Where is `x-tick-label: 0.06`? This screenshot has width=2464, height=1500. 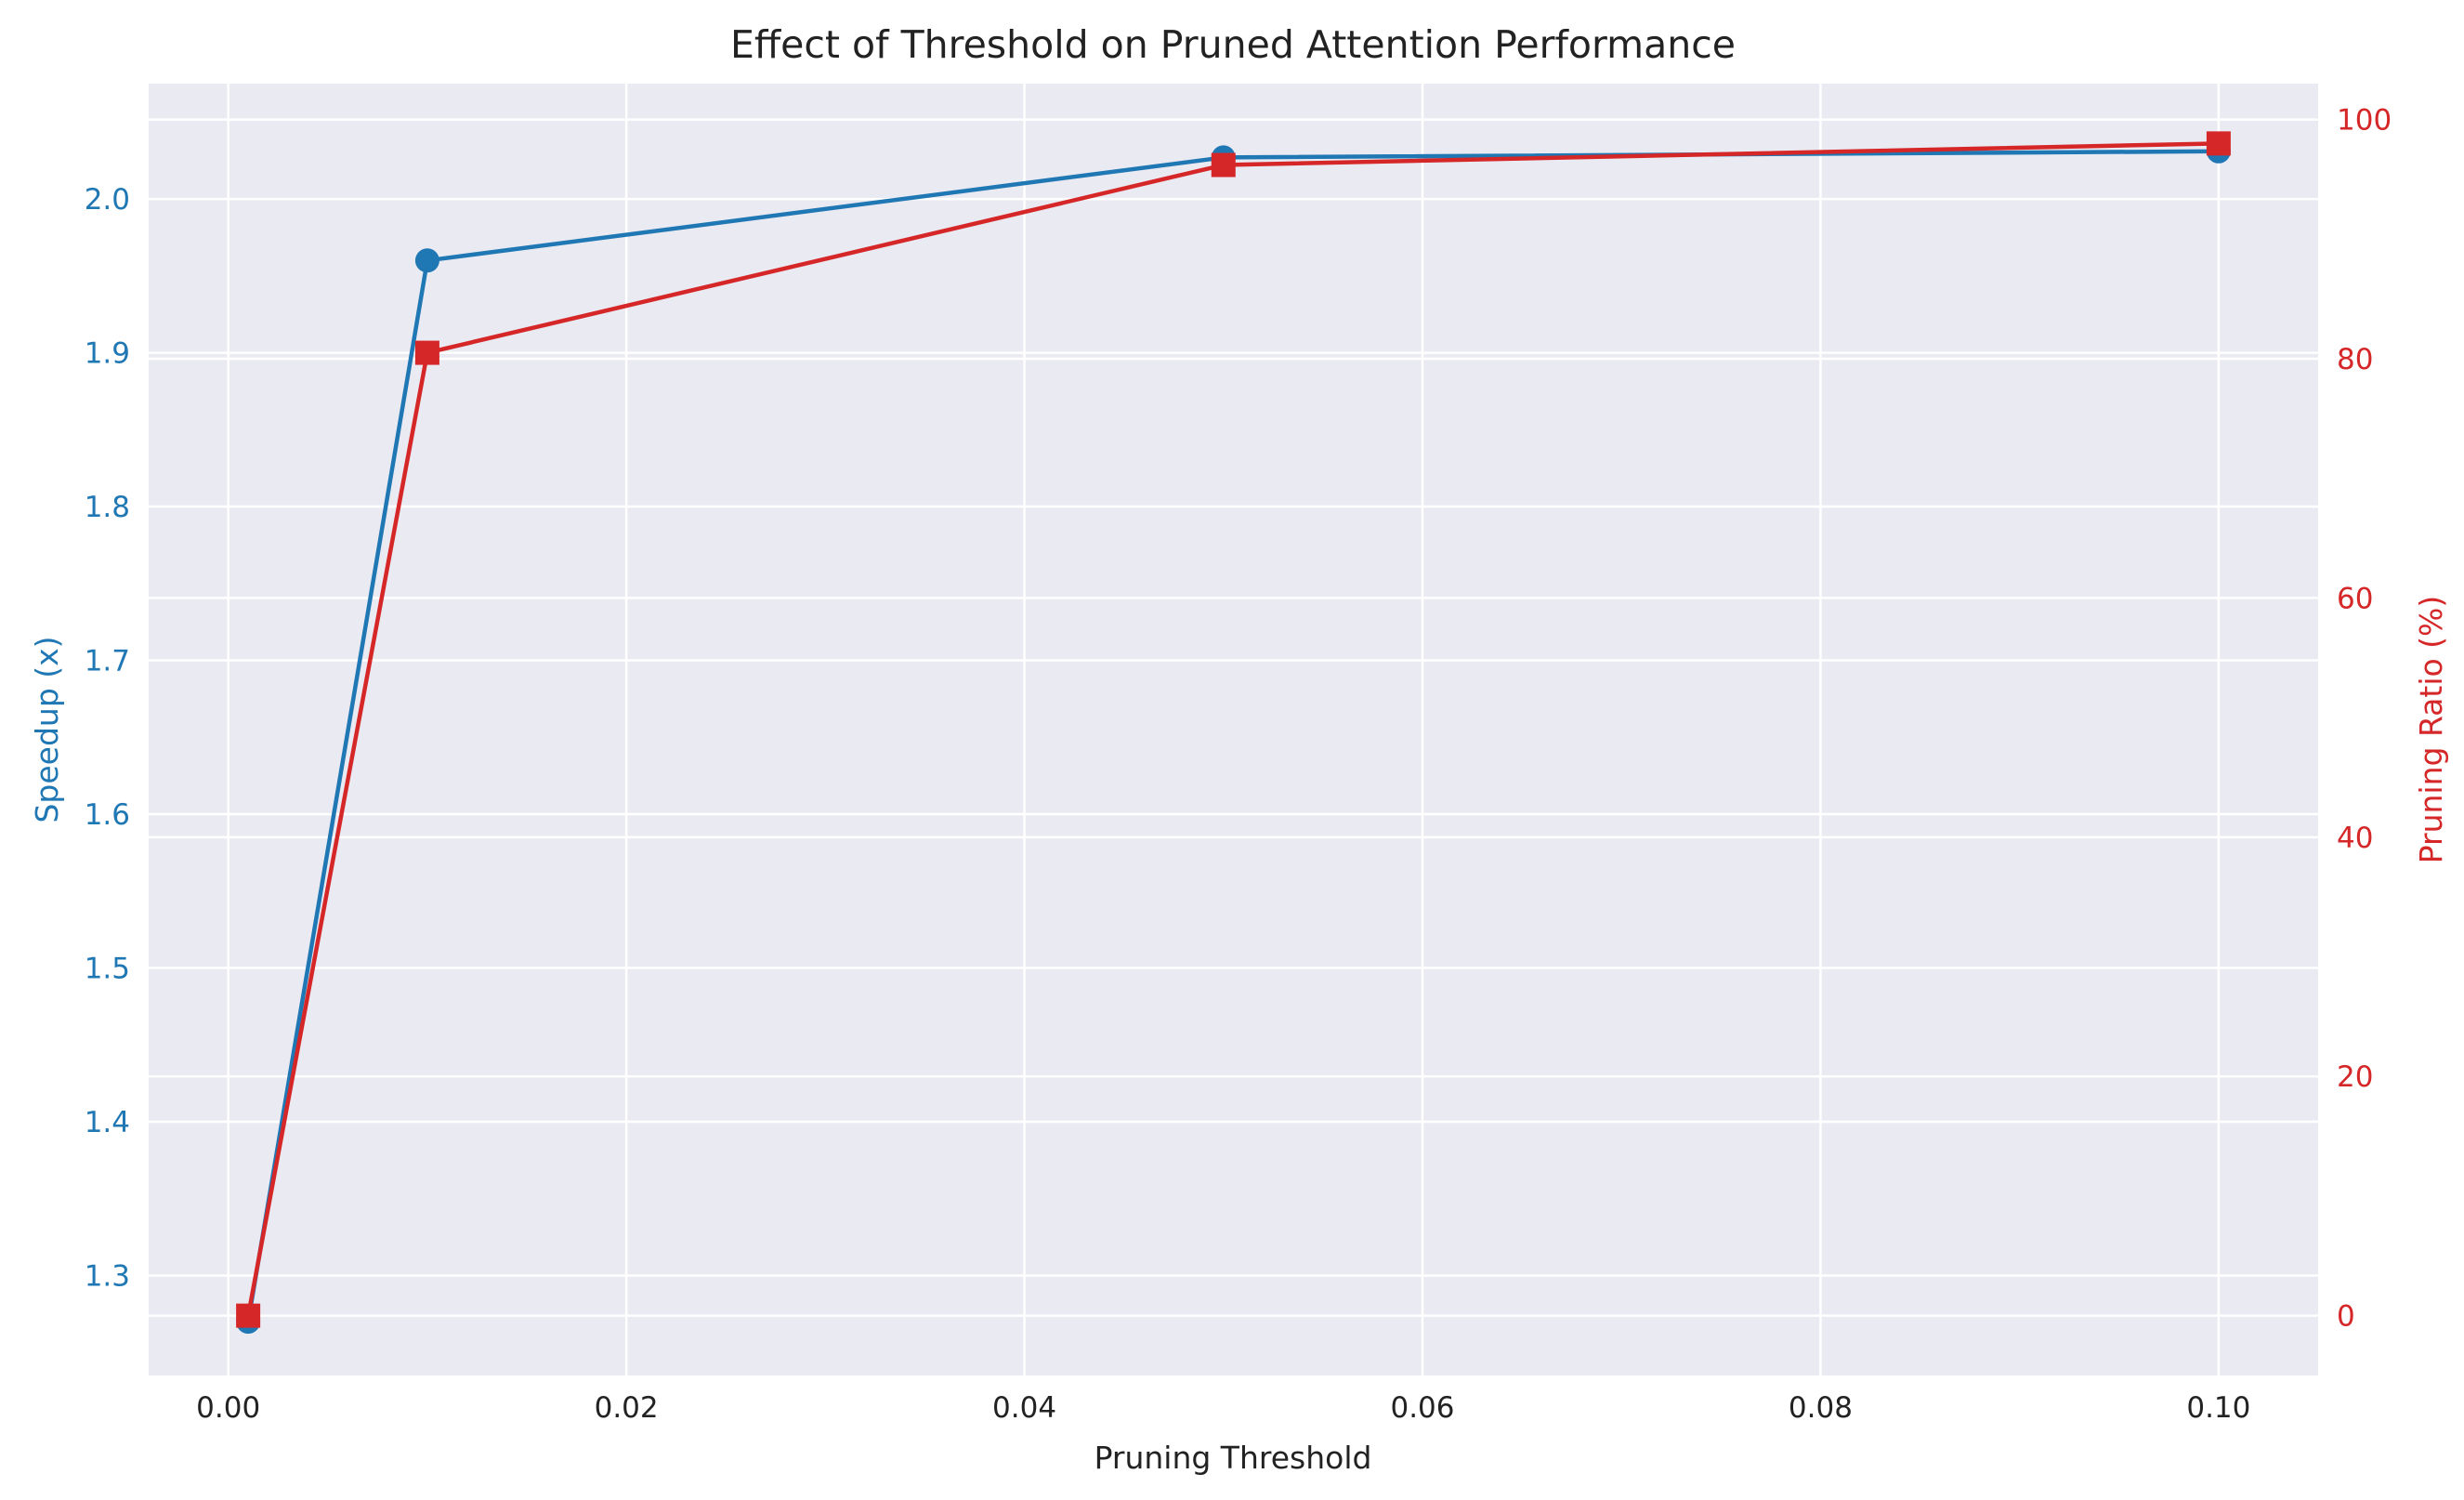
x-tick-label: 0.06 is located at coordinates (1422, 1408).